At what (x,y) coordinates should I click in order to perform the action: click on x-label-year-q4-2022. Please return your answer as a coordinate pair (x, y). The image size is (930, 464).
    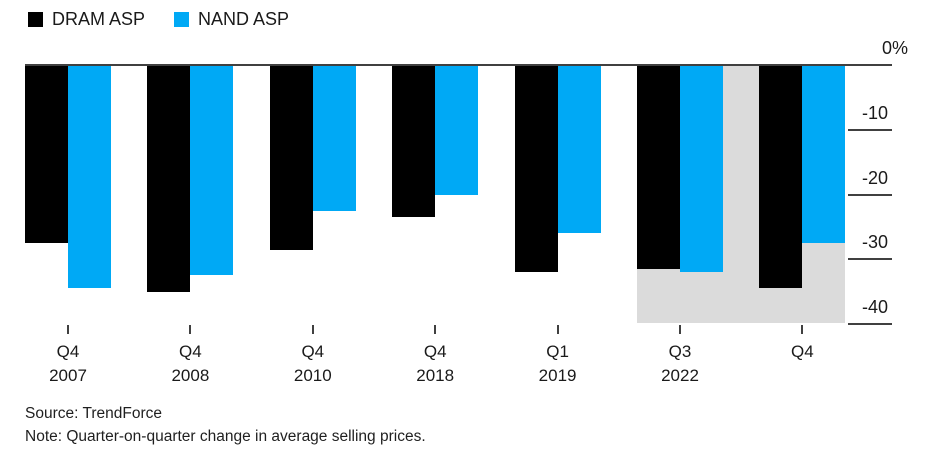
    Looking at the image, I should click on (802, 376).